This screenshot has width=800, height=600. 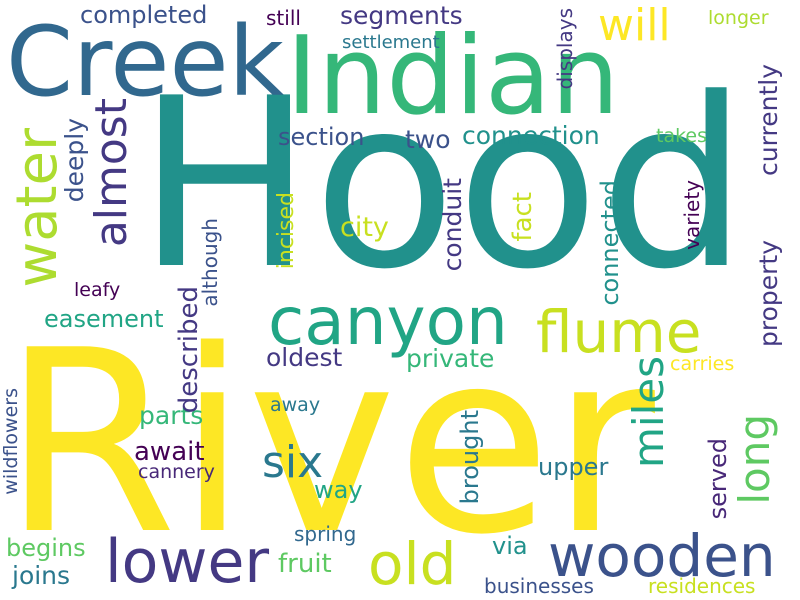 I want to click on word-brought: brought, so click(x=470, y=457).